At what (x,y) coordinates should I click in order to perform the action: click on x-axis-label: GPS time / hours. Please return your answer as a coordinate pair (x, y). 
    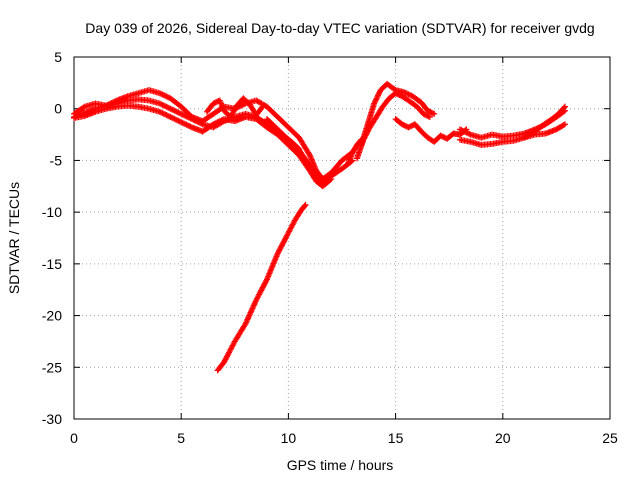
    Looking at the image, I should click on (340, 465).